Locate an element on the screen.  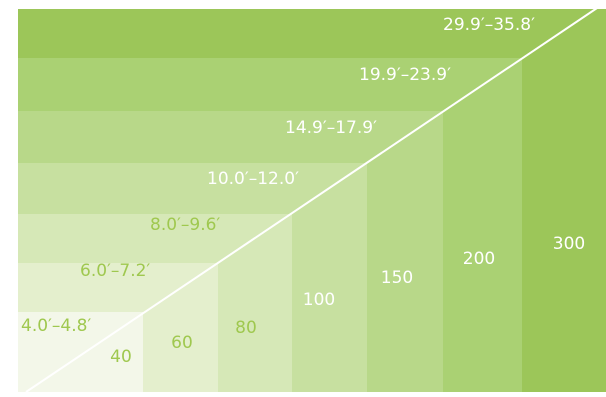
screen-size-label: 300 is located at coordinates (569, 244).